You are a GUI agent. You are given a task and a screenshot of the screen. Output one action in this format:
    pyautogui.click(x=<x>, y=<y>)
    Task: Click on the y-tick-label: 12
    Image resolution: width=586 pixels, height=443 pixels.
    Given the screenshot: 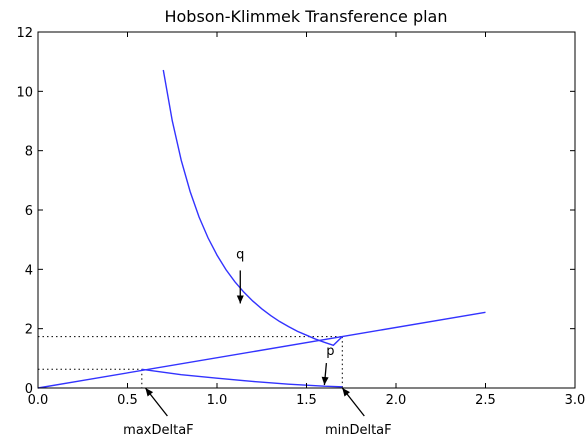 What is the action you would take?
    pyautogui.click(x=24, y=33)
    